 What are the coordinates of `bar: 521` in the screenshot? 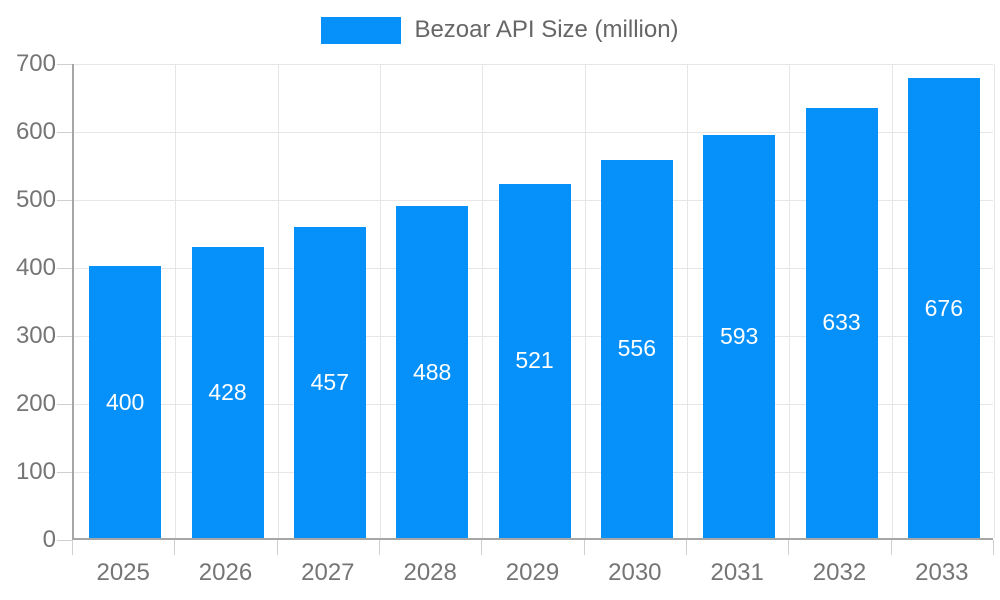 It's located at (534, 360).